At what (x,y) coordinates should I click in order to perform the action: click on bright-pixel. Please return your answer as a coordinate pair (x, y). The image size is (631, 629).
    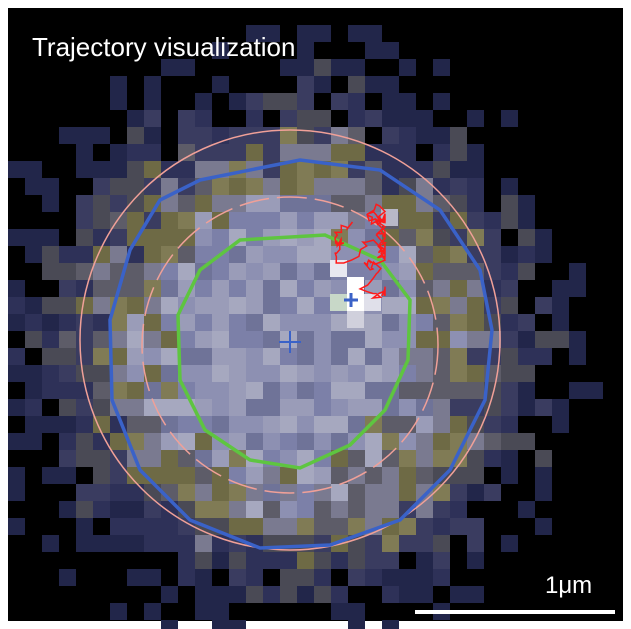
    Looking at the image, I should click on (338, 302).